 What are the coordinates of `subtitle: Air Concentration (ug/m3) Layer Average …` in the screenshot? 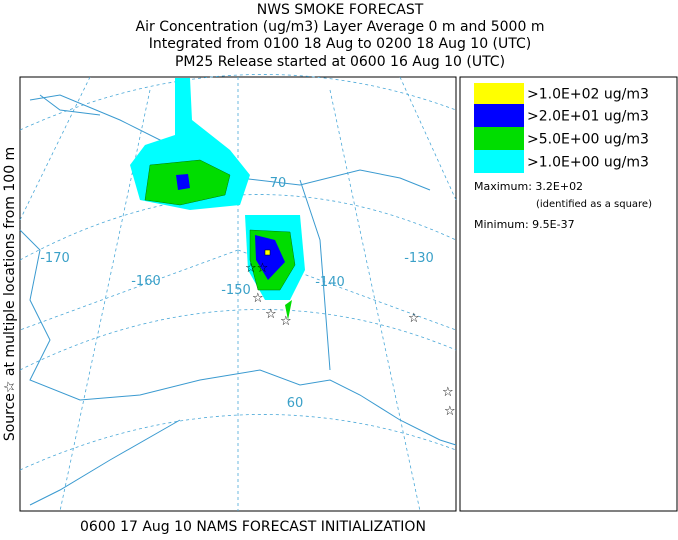 It's located at (340, 27).